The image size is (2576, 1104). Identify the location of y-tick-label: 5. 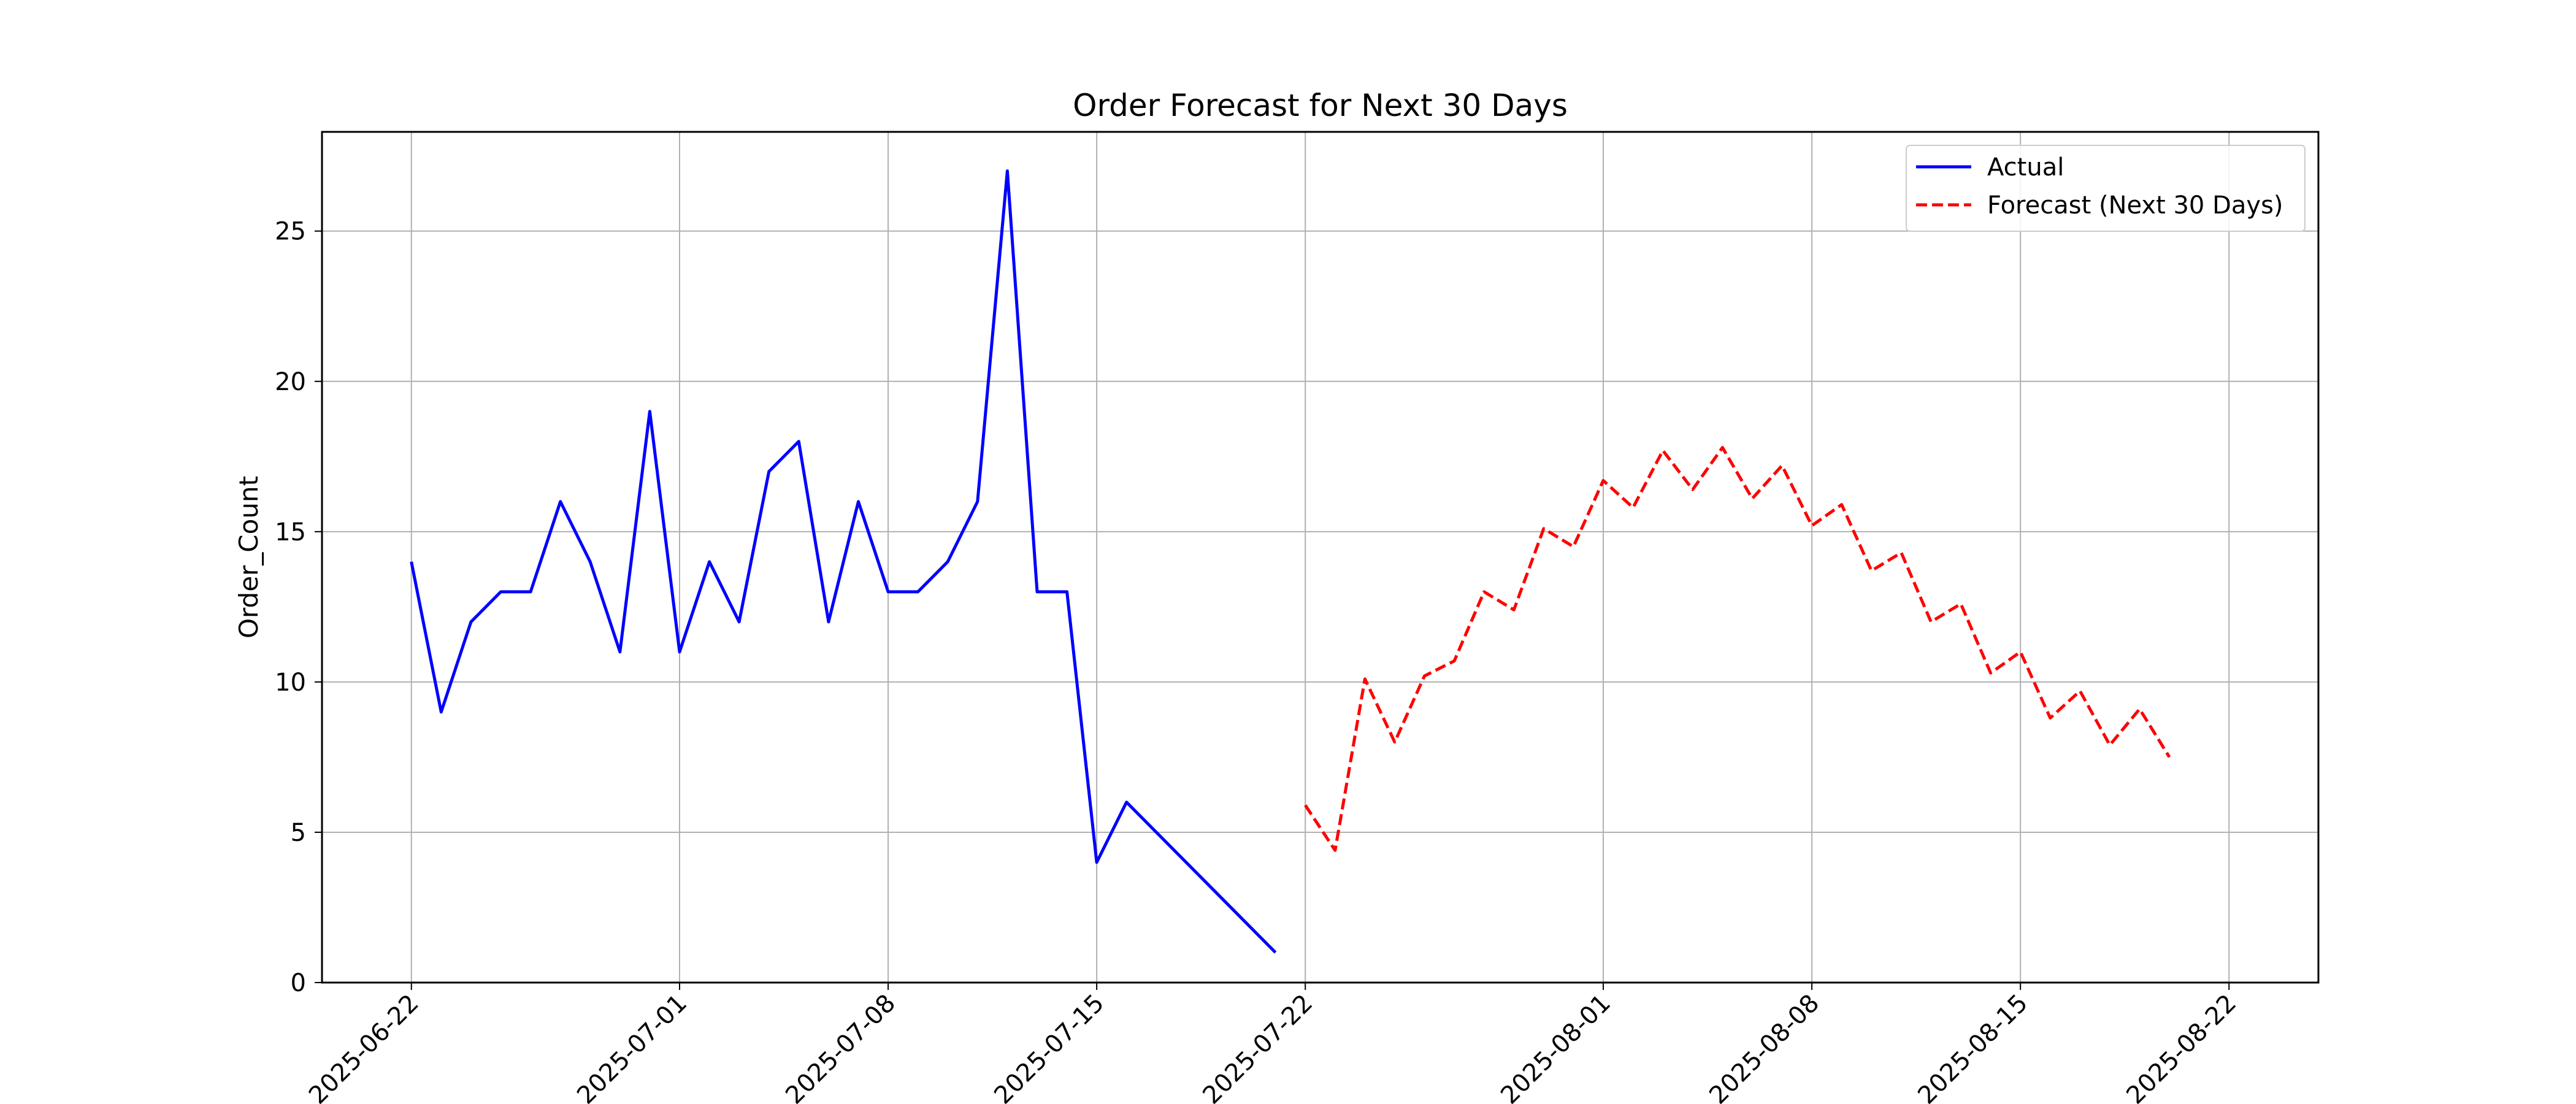
(298, 833).